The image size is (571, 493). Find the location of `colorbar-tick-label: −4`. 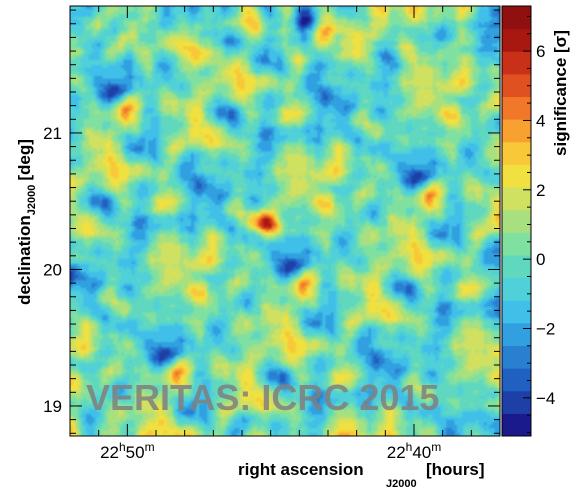

colorbar-tick-label: −4 is located at coordinates (545, 398).